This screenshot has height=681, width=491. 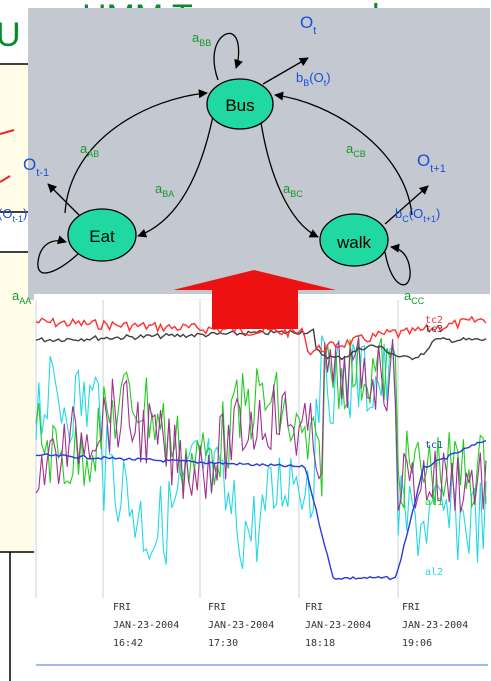 I want to click on state-walk-label: walk, so click(x=354, y=242).